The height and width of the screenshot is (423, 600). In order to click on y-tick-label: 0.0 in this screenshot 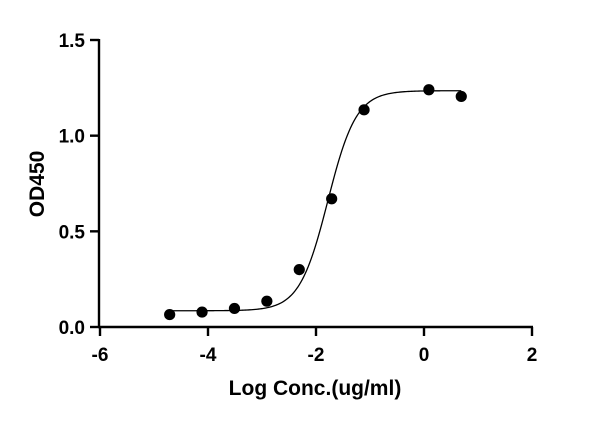, I will do `click(72, 328)`.